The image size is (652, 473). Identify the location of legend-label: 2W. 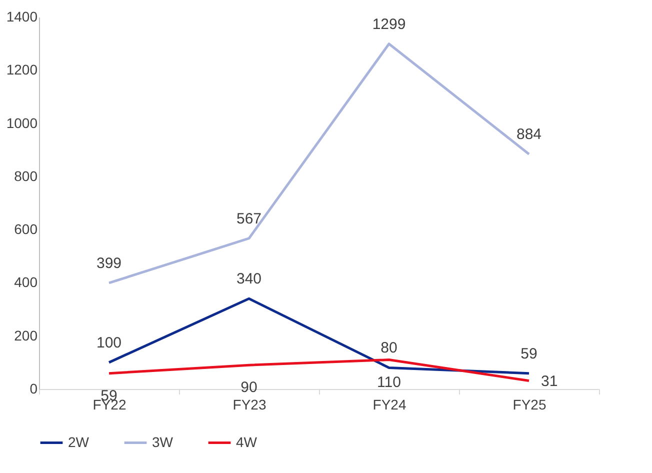
(79, 442).